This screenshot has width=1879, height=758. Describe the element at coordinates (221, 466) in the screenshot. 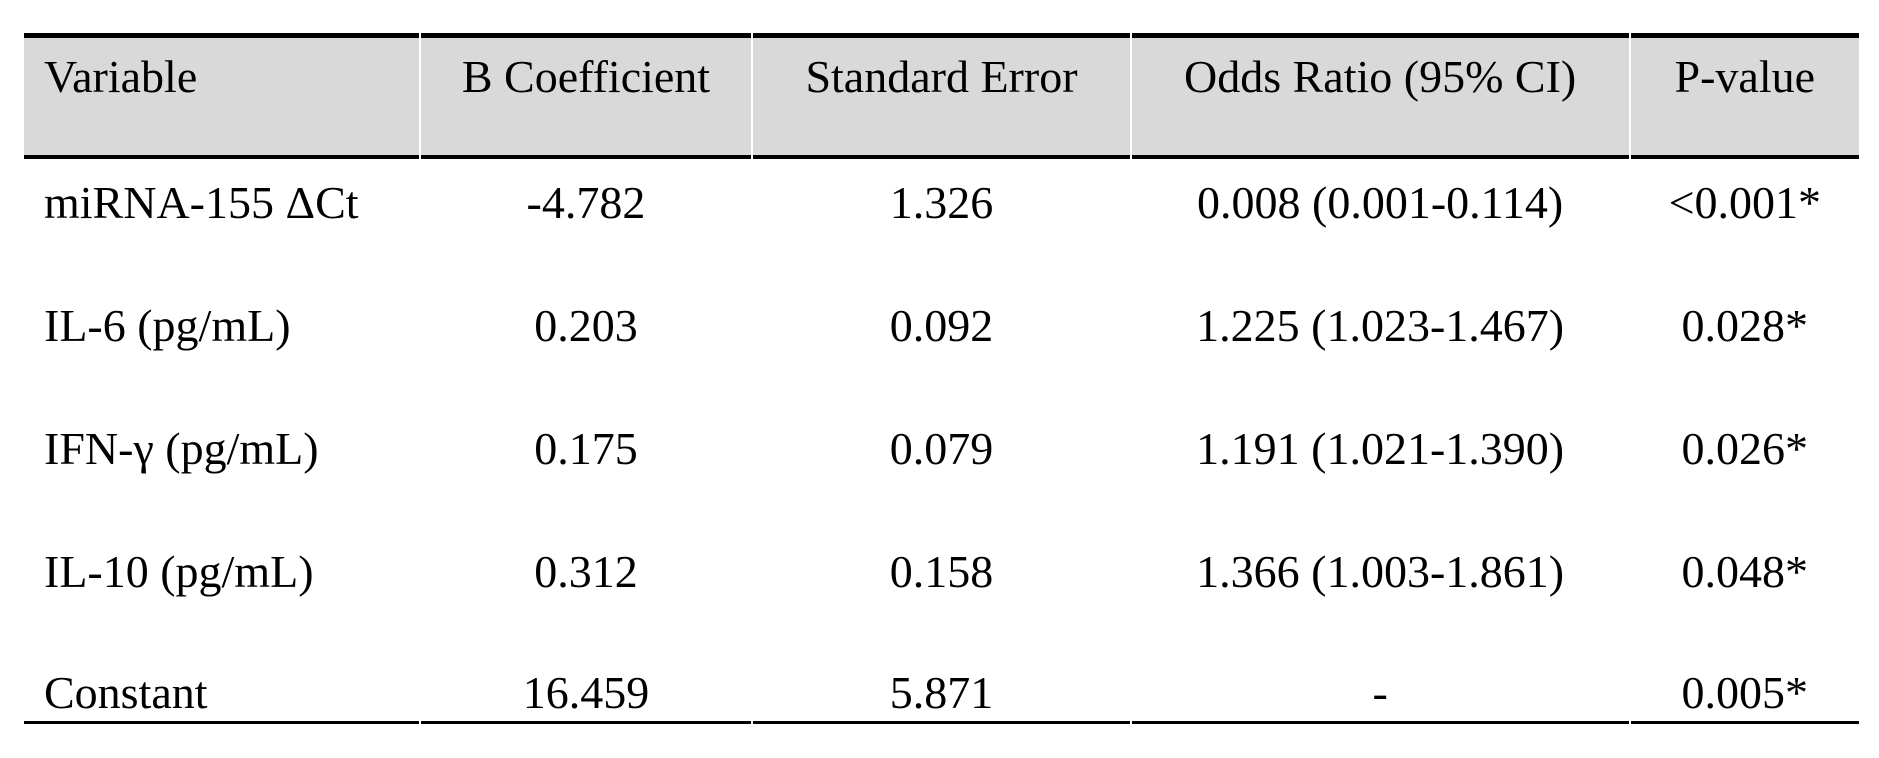

I see `cell-variable: IFN-γ (pg/mL)` at that location.